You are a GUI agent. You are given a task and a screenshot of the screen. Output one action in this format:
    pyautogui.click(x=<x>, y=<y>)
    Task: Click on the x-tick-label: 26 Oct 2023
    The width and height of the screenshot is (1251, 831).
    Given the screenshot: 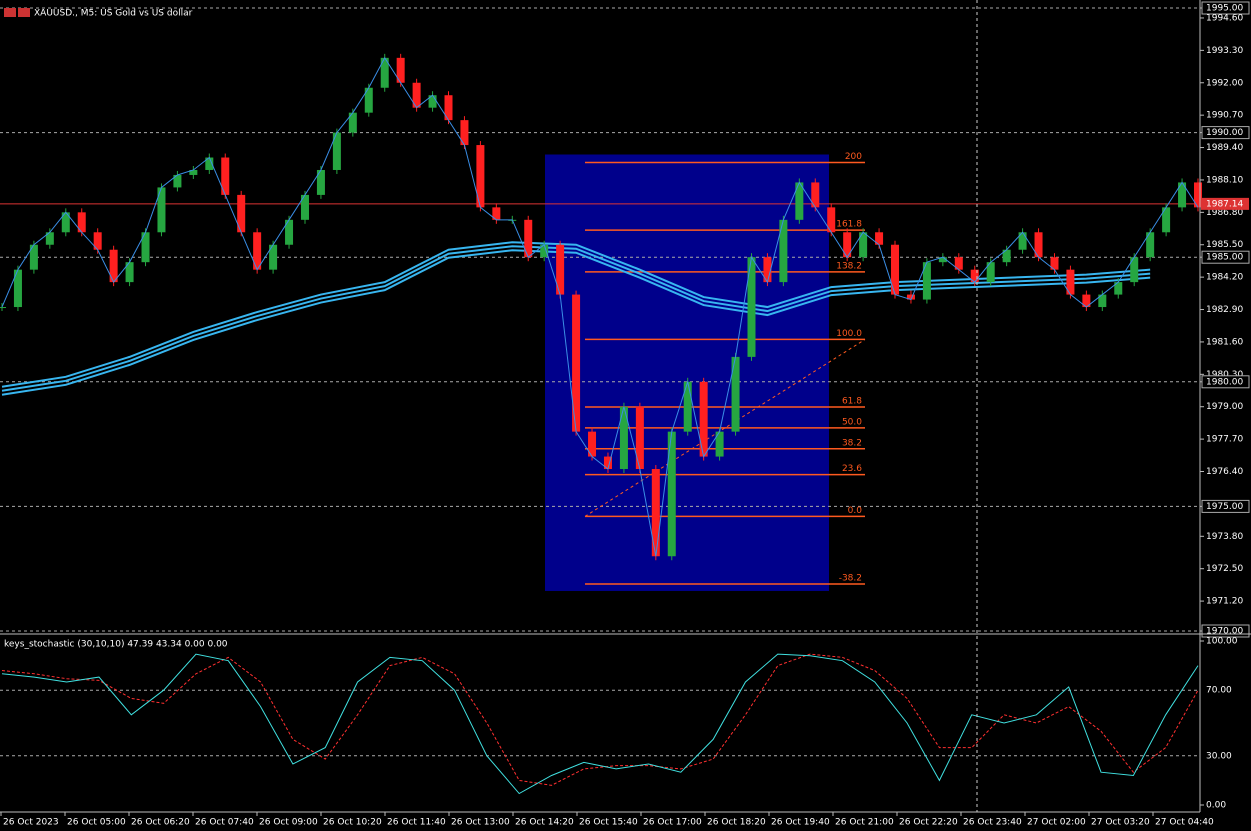 What is the action you would take?
    pyautogui.click(x=31, y=823)
    